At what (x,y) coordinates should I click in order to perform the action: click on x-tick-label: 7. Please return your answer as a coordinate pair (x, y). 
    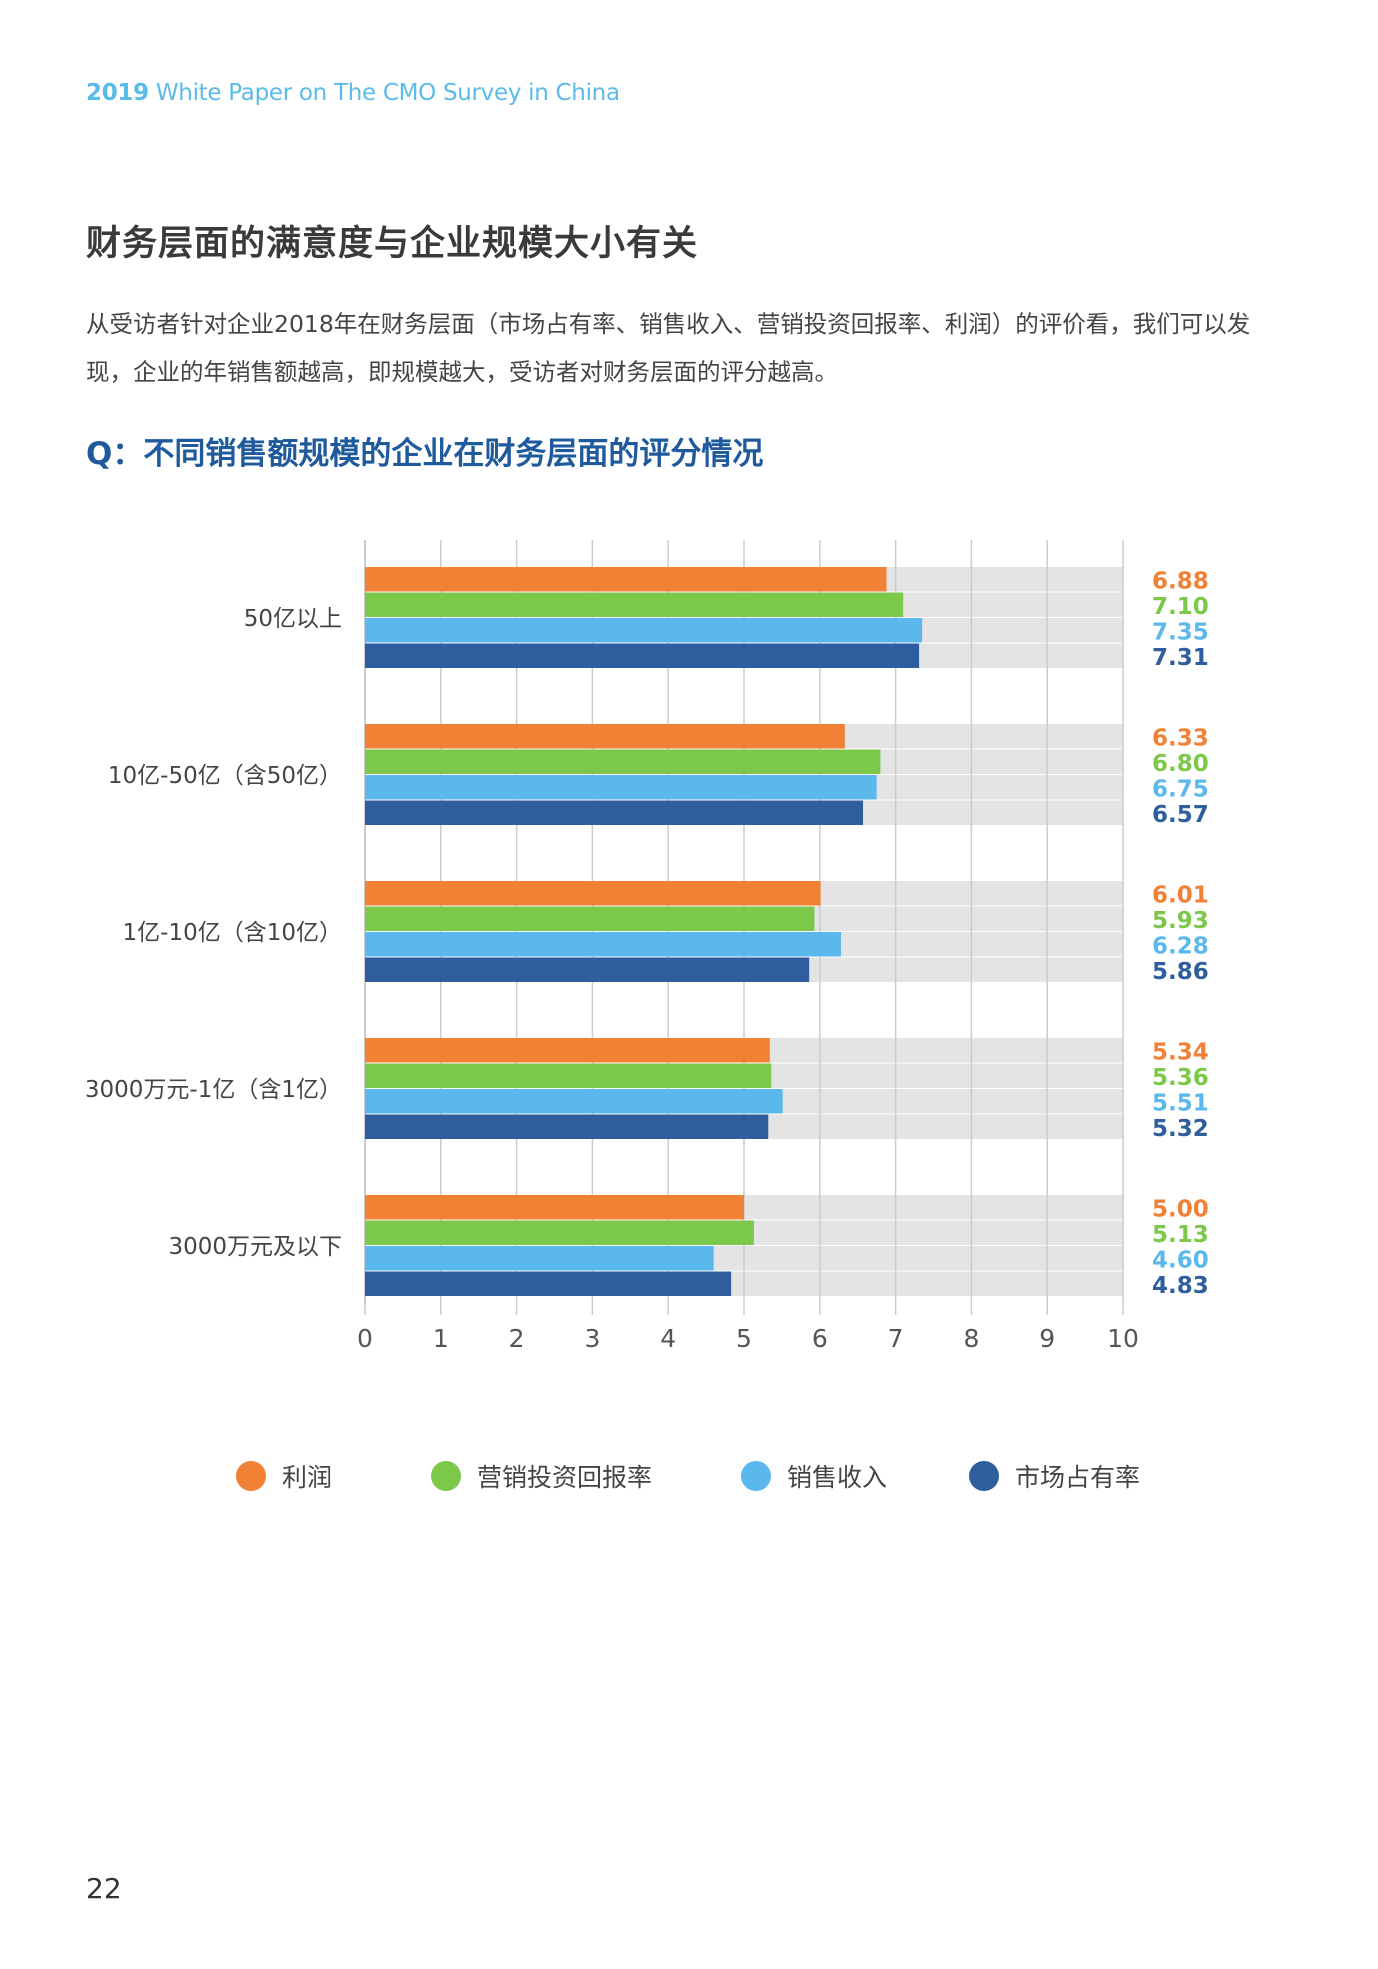
    Looking at the image, I should click on (896, 1338).